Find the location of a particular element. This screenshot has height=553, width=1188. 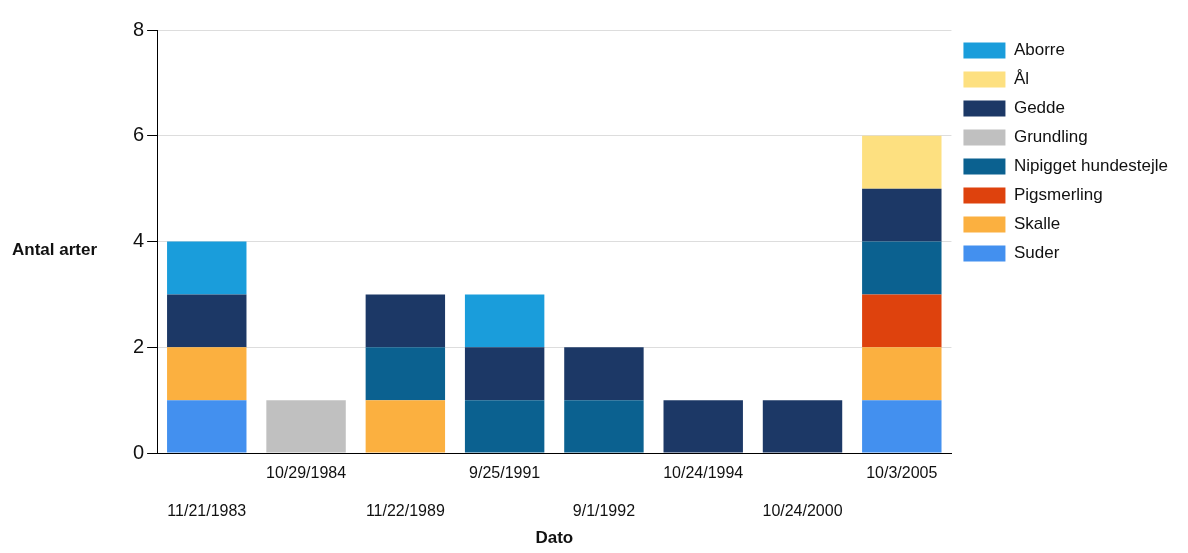

x-tick-label: 11/22/1989 is located at coordinates (405, 511).